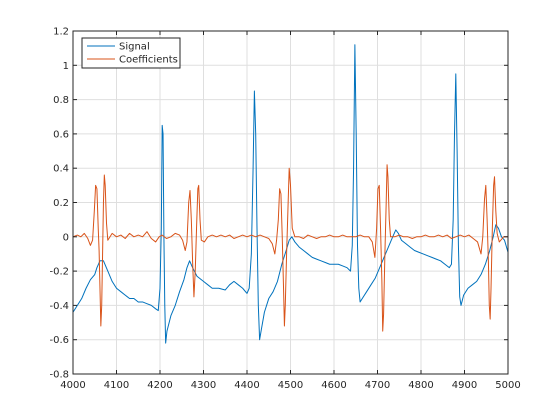  I want to click on legend-label: Signal, so click(134, 47).